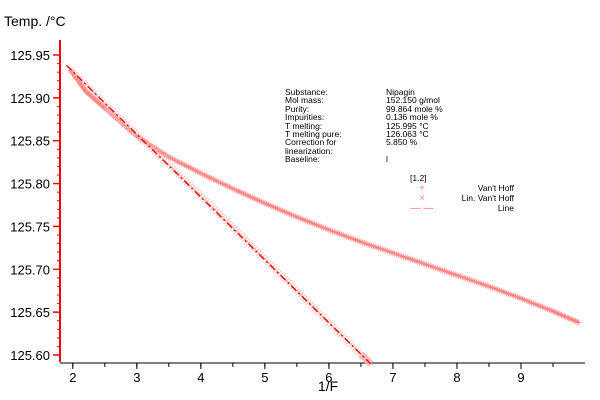 This screenshot has height=400, width=600. What do you see at coordinates (305, 117) in the screenshot?
I see `info-key: Impurities:` at bounding box center [305, 117].